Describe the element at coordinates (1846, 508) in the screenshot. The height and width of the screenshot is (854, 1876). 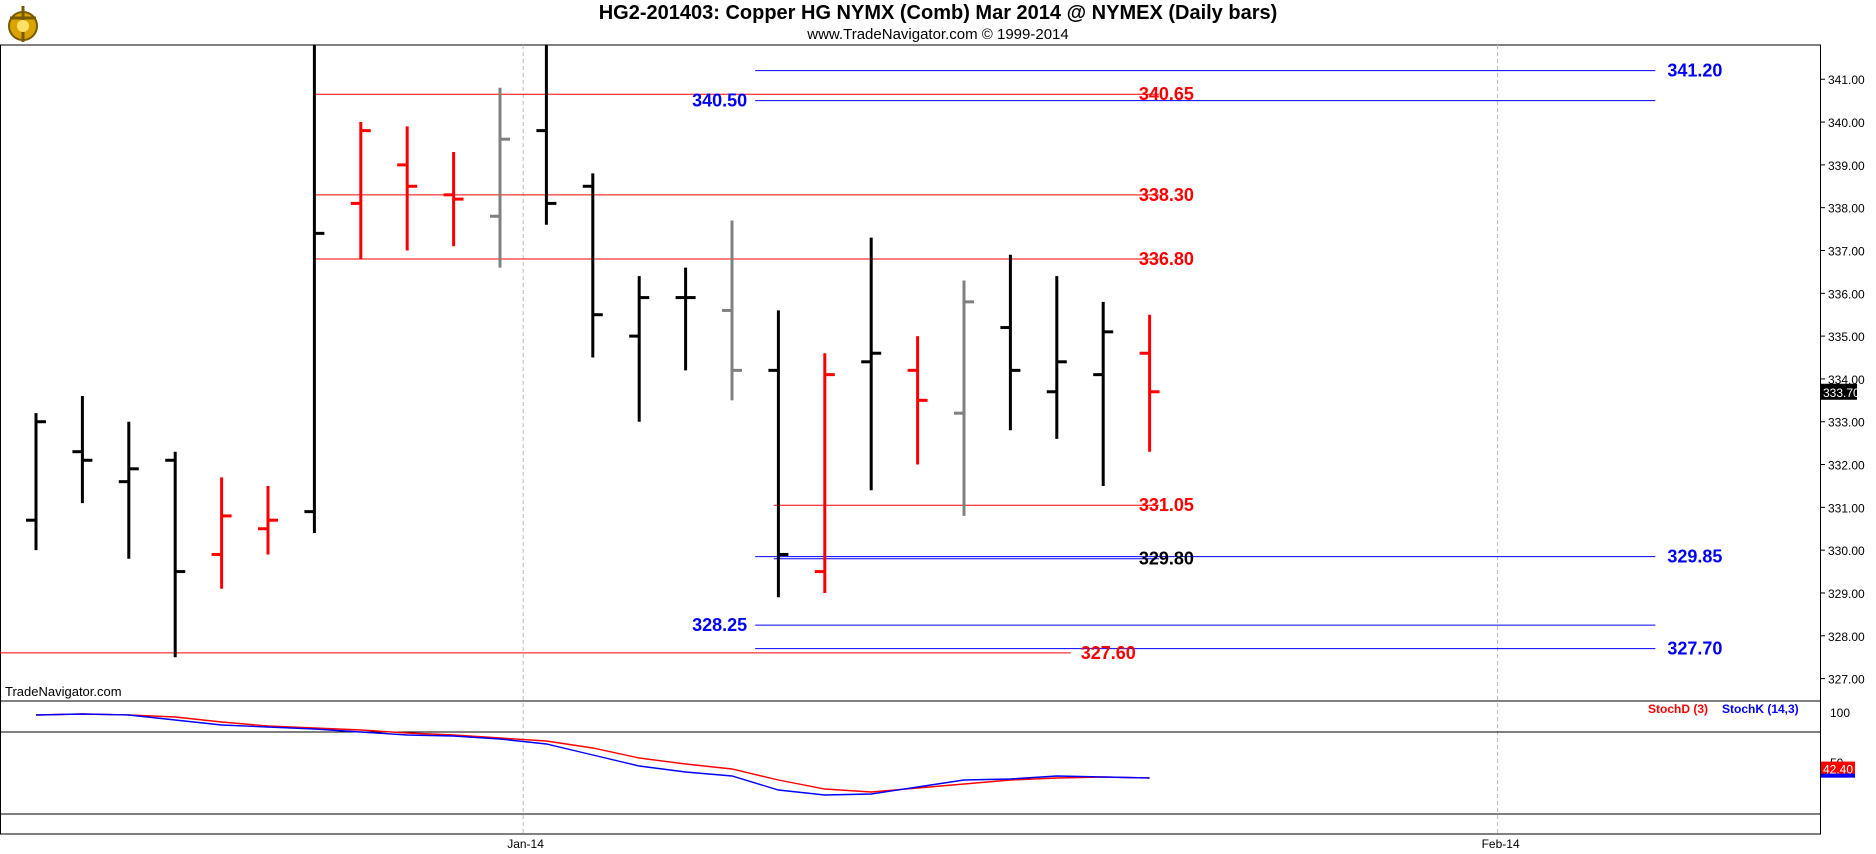
I see `y-tick-label: 331.00` at that location.